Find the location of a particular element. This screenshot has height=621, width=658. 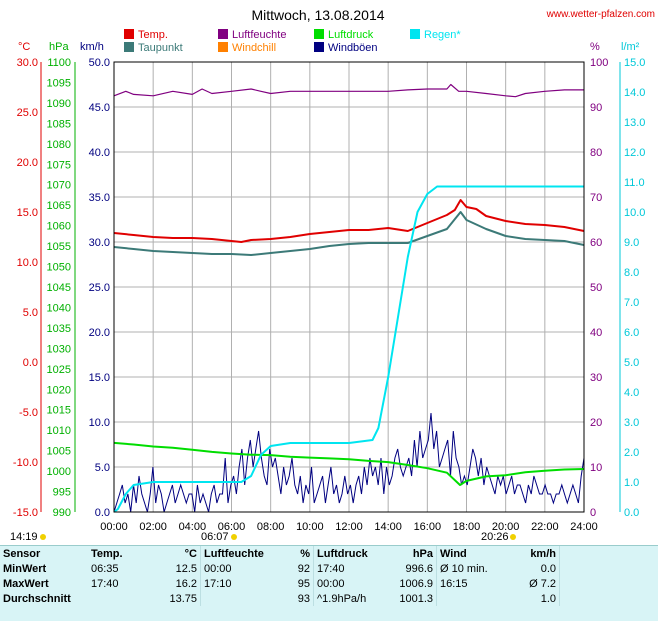

sunset-icon is located at coordinates (513, 537).